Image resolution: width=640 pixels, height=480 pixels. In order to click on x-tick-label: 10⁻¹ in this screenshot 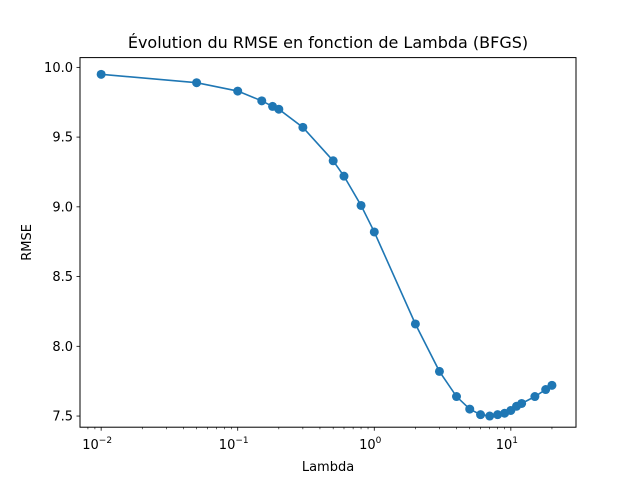, I will do `click(234, 444)`.